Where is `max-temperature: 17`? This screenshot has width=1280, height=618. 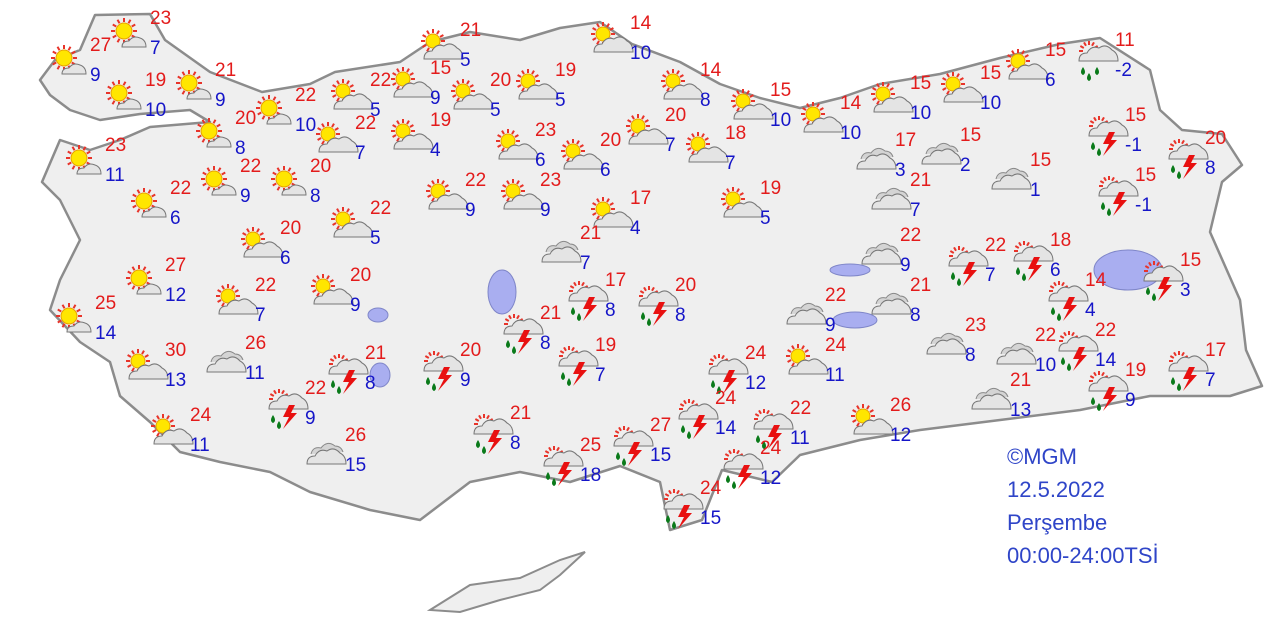 max-temperature: 17 is located at coordinates (906, 140).